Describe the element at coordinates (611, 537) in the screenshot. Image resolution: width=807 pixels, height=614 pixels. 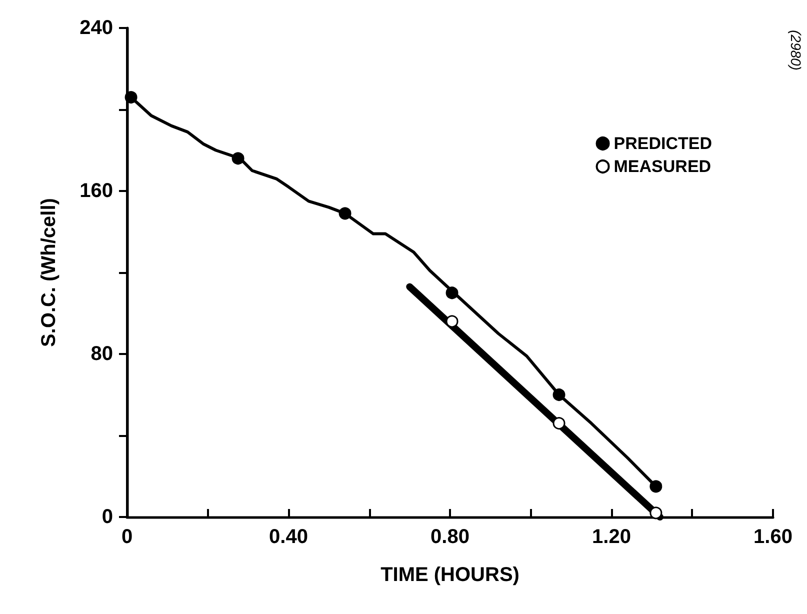
I see `x-tick-label: 1.20` at that location.